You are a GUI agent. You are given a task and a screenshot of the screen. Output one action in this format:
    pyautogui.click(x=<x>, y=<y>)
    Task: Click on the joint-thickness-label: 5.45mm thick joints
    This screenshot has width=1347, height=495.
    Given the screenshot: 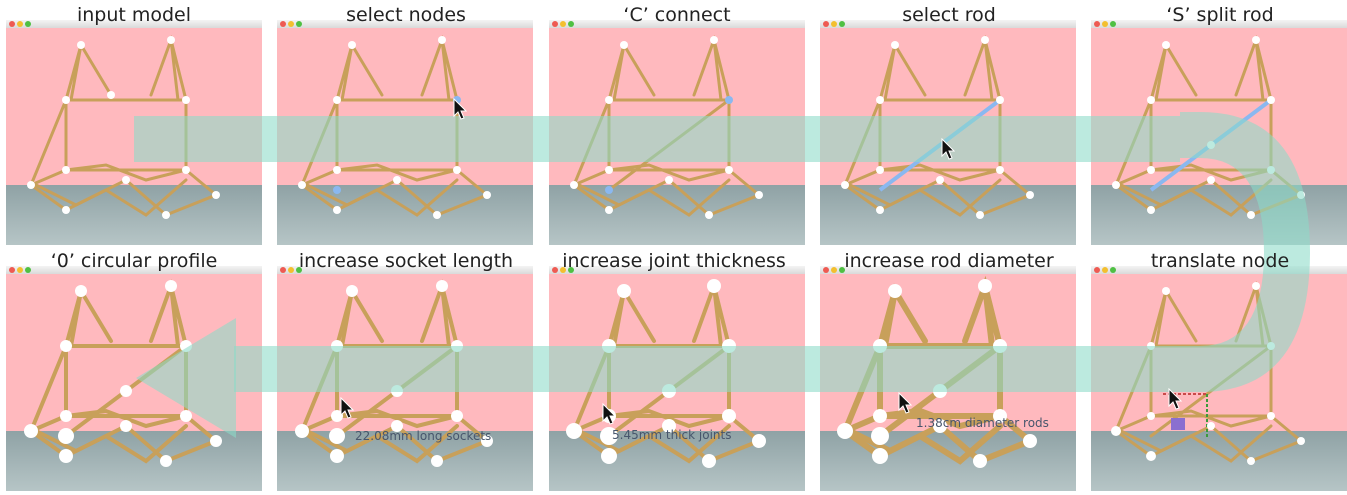 What is the action you would take?
    pyautogui.click(x=672, y=435)
    